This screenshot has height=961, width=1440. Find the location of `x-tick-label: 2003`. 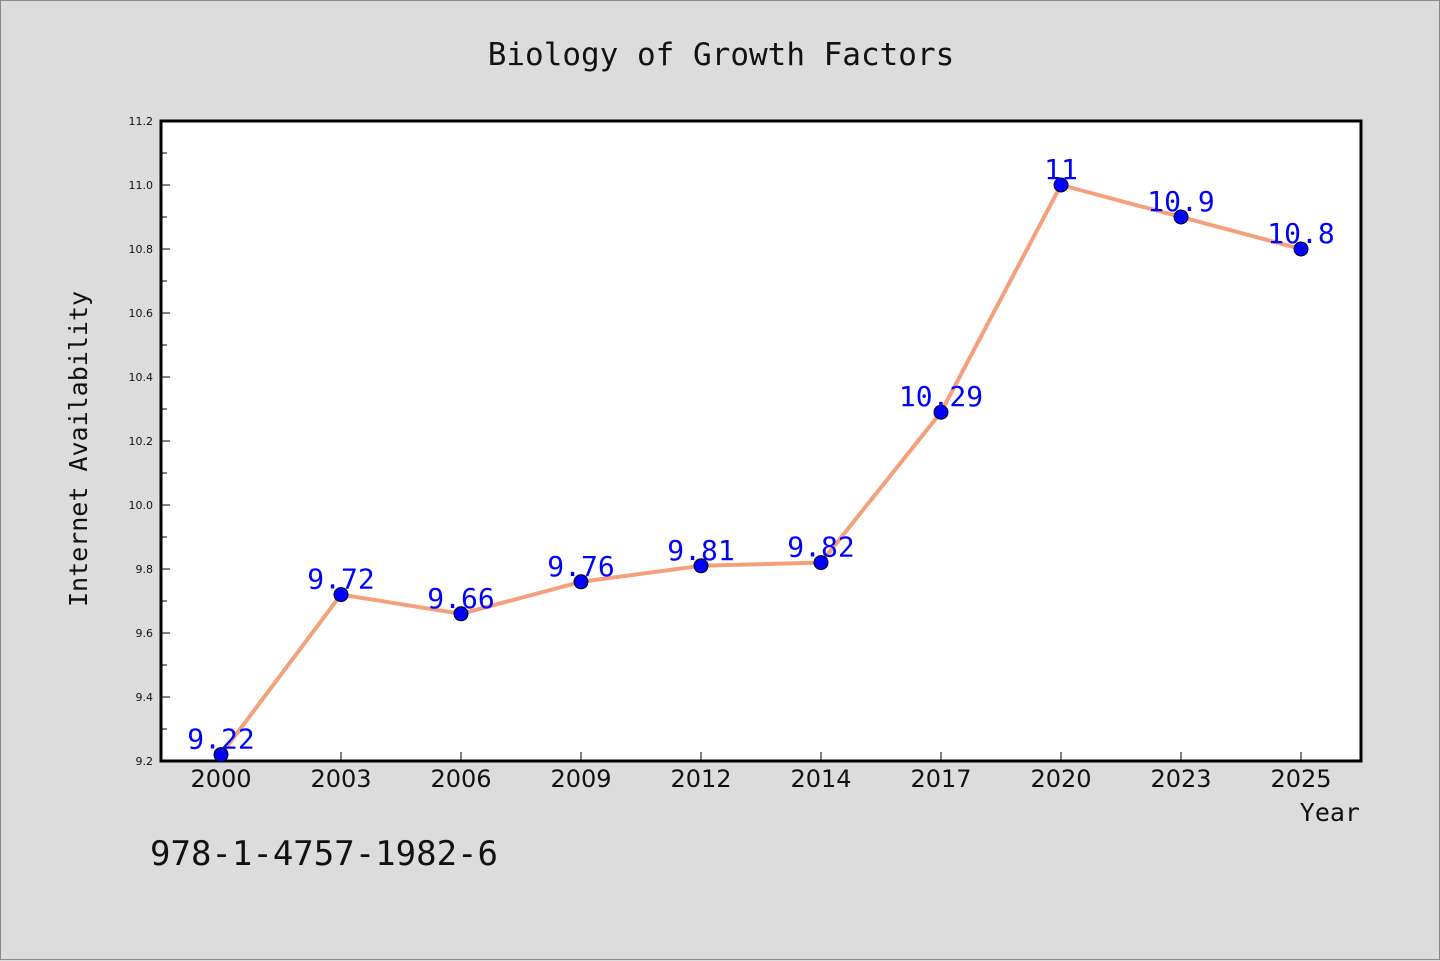

x-tick-label: 2003 is located at coordinates (340, 779).